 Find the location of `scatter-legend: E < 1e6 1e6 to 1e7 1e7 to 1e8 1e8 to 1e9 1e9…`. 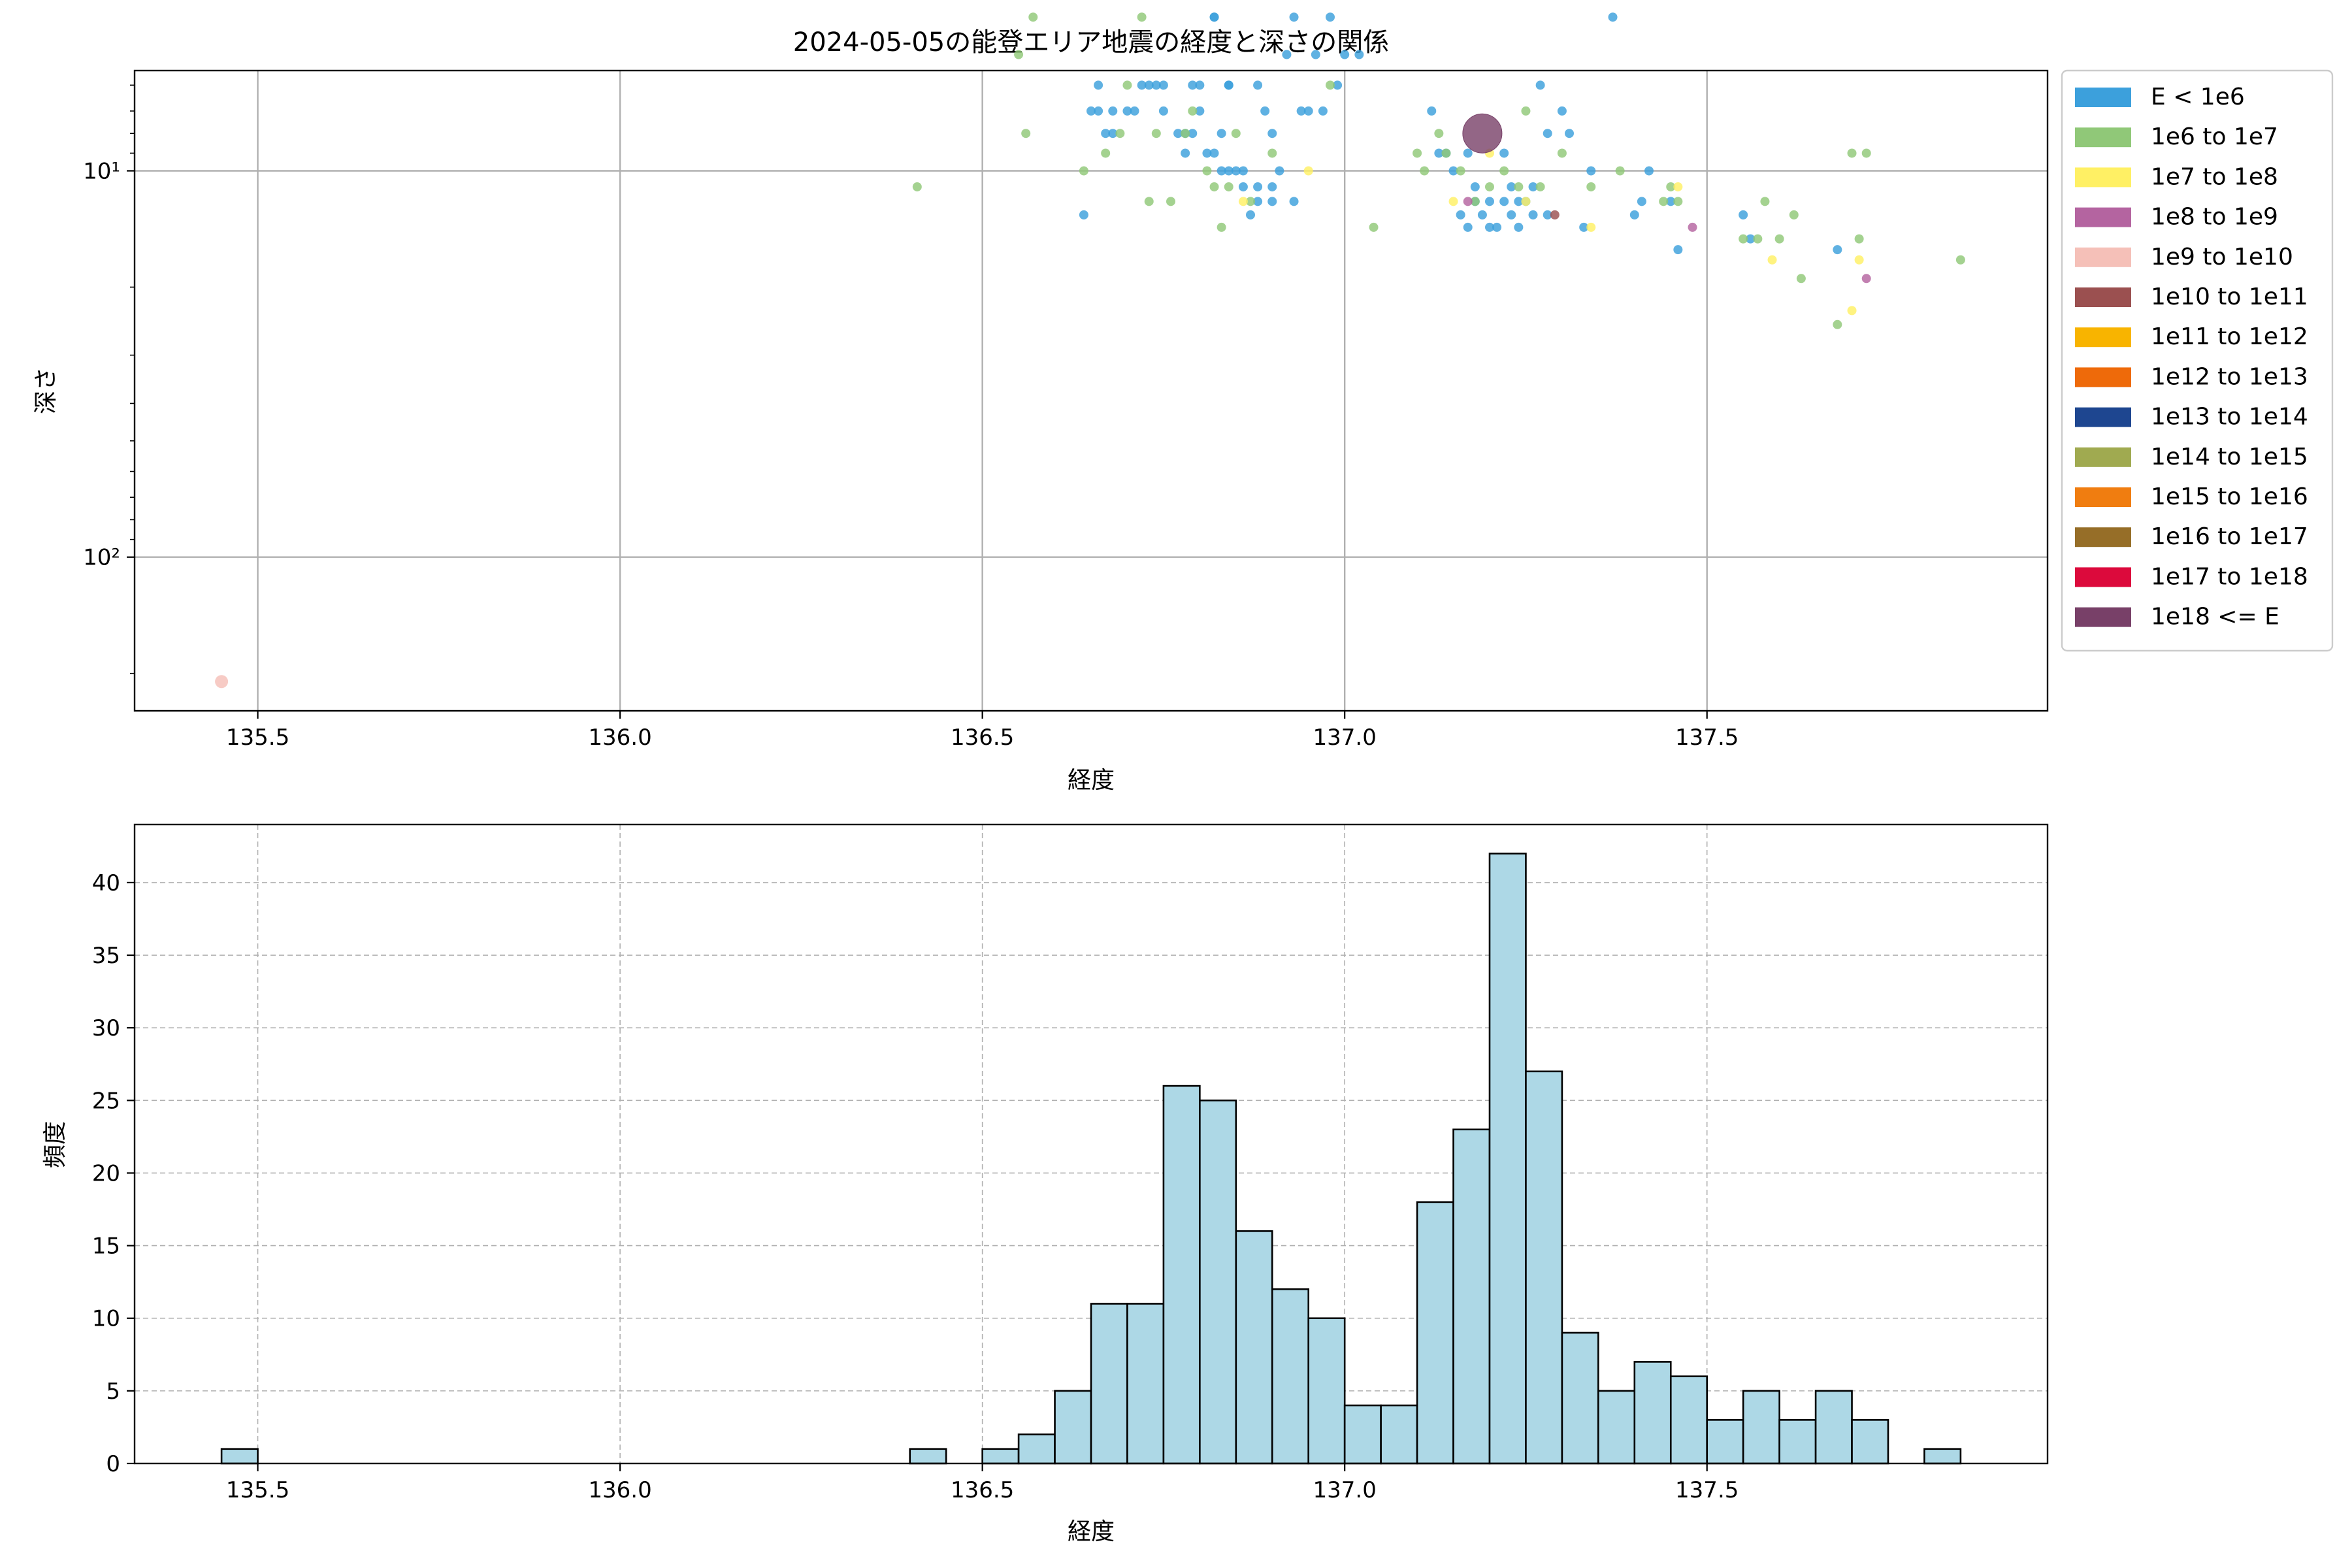

scatter-legend: E < 1e6 1e6 to 1e7 1e7 to 1e8 1e8 to 1e9 1e9… is located at coordinates (2197, 360).